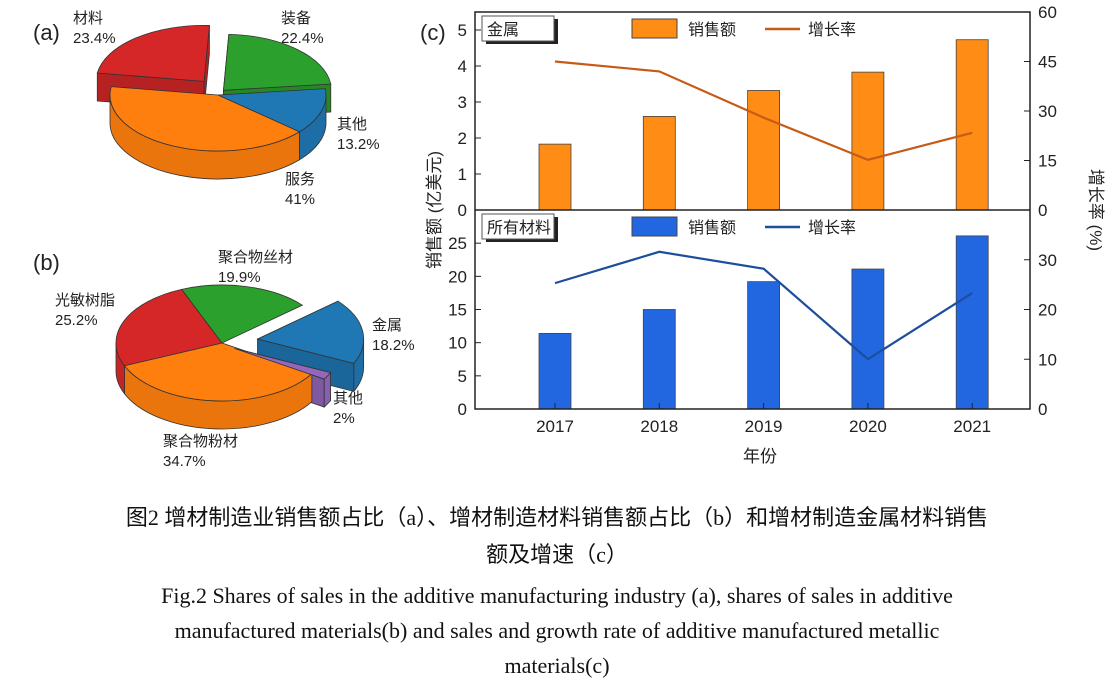 Image resolution: width=1114 pixels, height=691 pixels. I want to click on panel-label: (a), so click(46, 32).